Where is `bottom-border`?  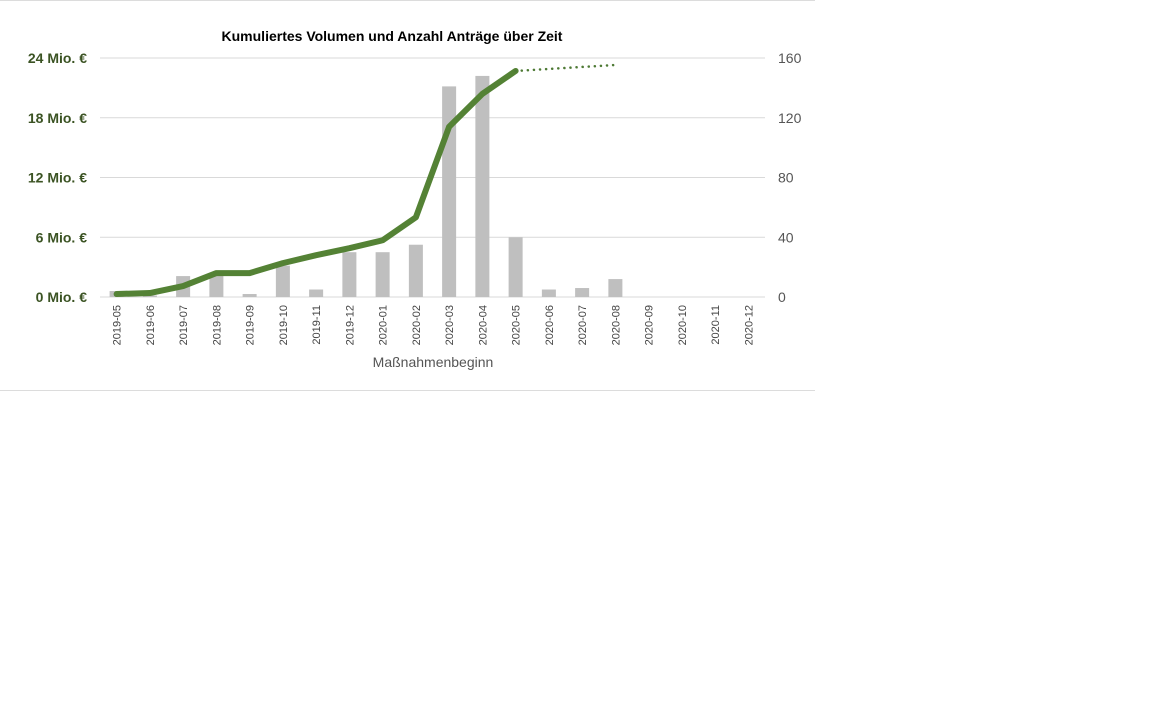 bottom-border is located at coordinates (407, 390).